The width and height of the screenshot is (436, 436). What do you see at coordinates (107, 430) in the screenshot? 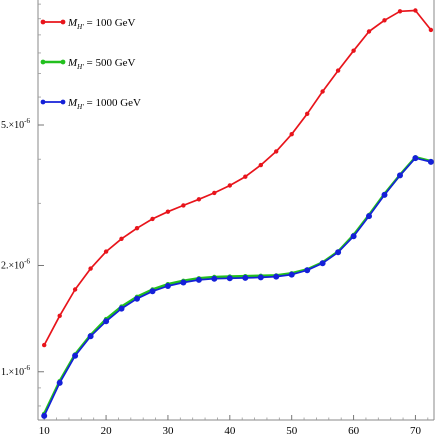
I see `x-tick-label: 20` at bounding box center [107, 430].